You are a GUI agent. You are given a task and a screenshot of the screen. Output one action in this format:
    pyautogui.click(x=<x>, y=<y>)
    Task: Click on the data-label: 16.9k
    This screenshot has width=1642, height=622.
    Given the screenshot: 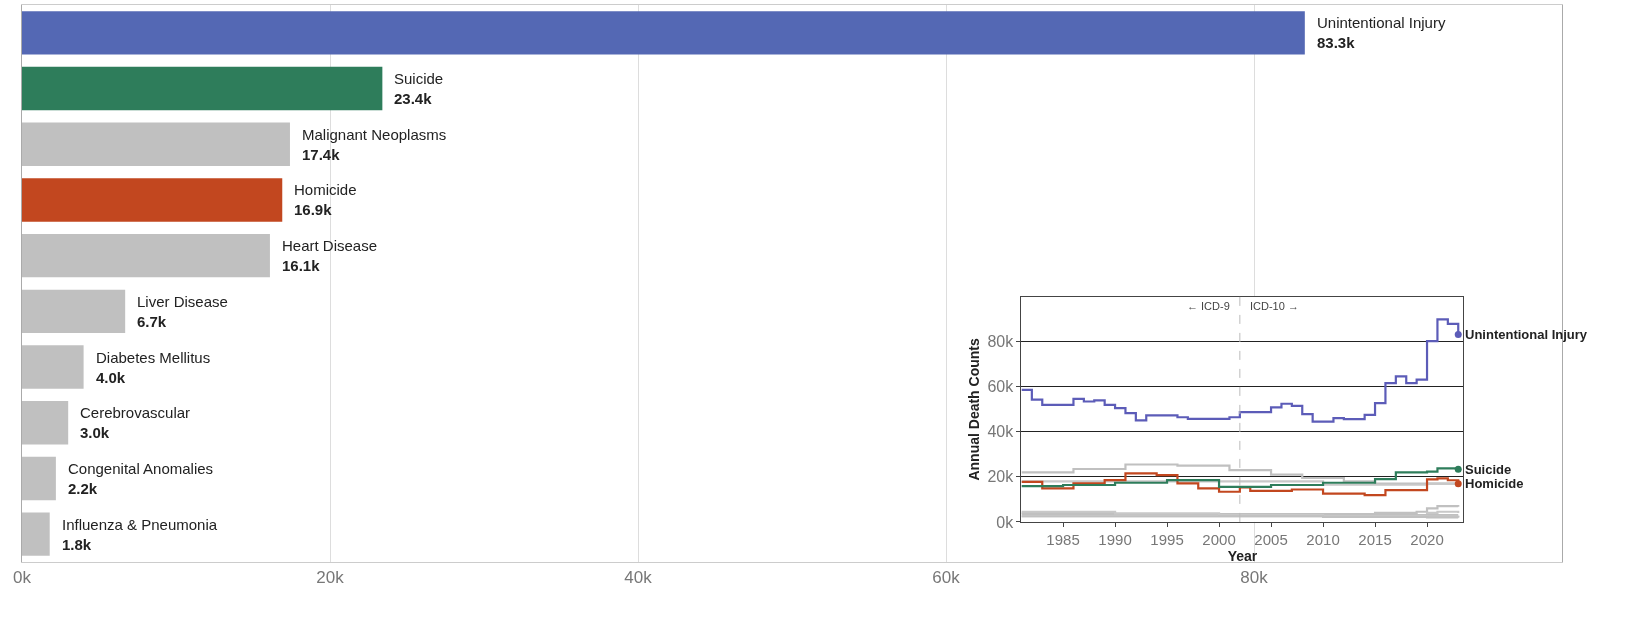 What is the action you would take?
    pyautogui.click(x=313, y=209)
    